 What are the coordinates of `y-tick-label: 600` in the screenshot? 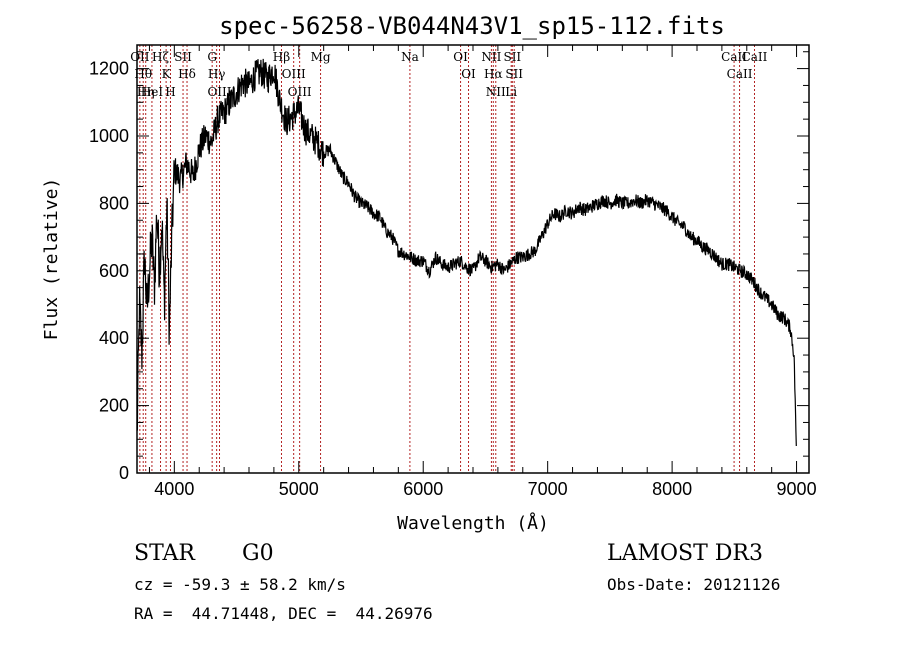 It's located at (114, 271).